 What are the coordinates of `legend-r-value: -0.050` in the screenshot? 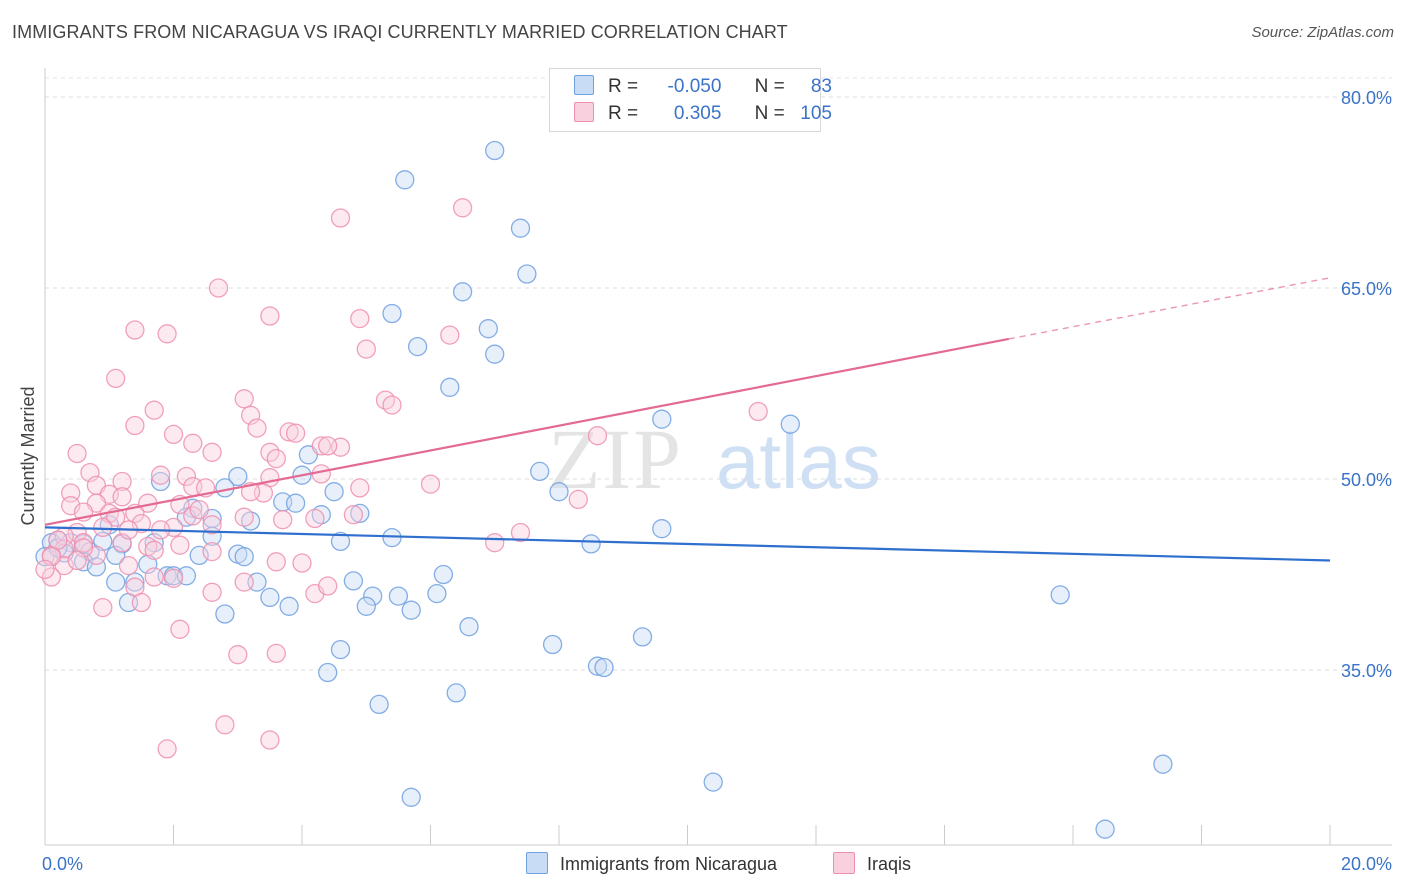 It's located at (694, 86).